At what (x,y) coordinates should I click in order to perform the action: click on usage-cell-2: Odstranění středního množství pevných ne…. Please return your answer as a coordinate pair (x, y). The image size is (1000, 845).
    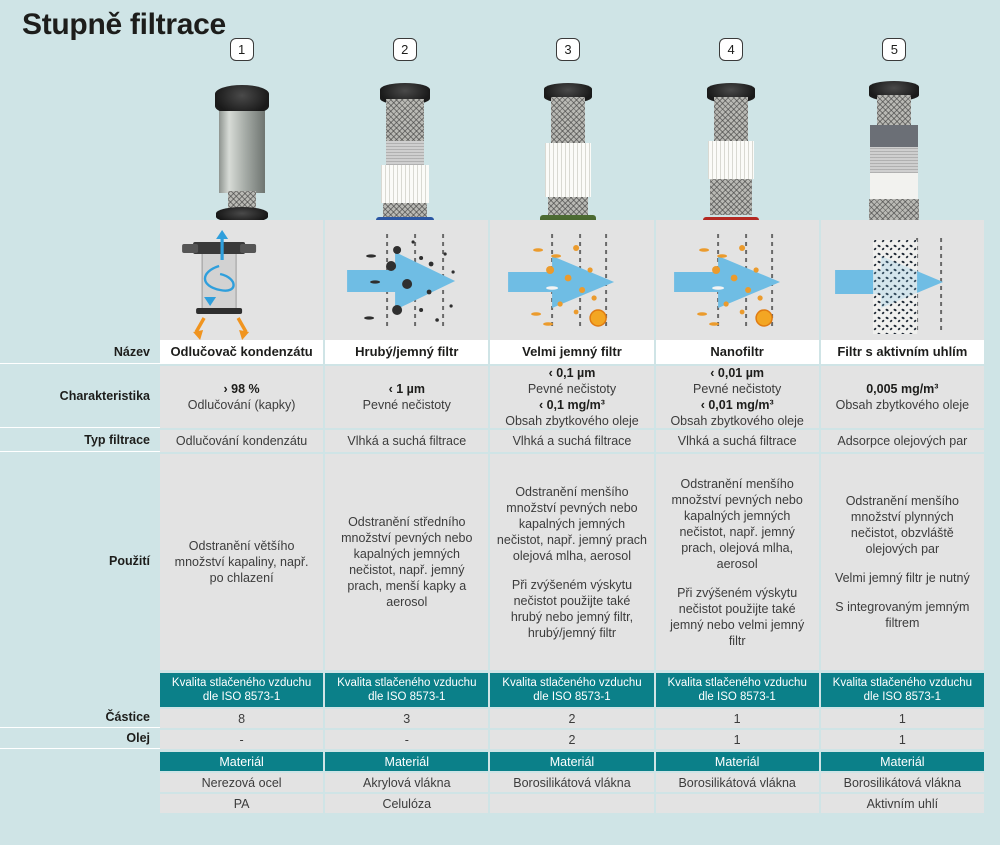
    Looking at the image, I should click on (407, 562).